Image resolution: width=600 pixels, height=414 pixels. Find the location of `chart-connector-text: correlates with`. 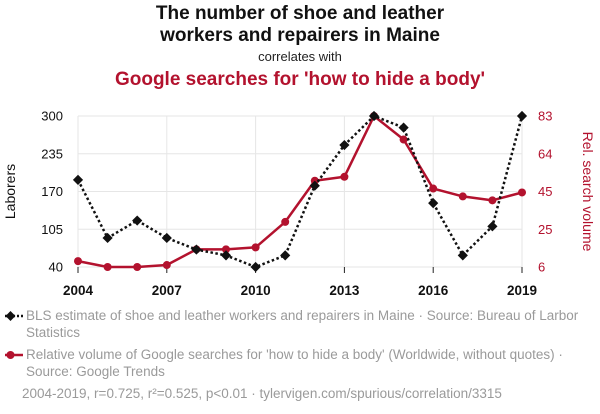

chart-connector-text: correlates with is located at coordinates (300, 56).